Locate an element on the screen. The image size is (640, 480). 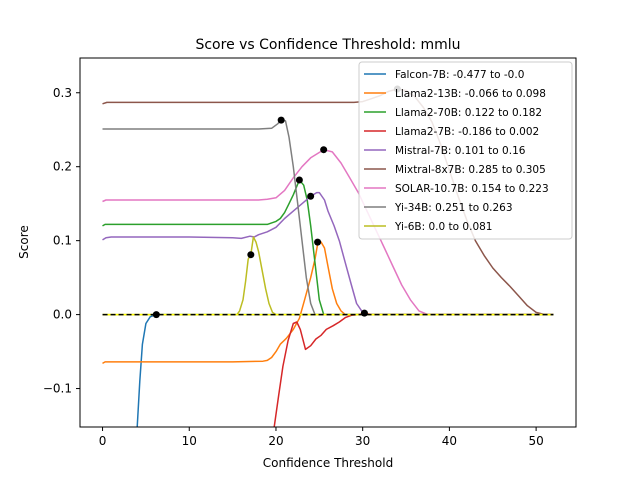
x-axis-label: Confidence Threshold is located at coordinates (328, 463).